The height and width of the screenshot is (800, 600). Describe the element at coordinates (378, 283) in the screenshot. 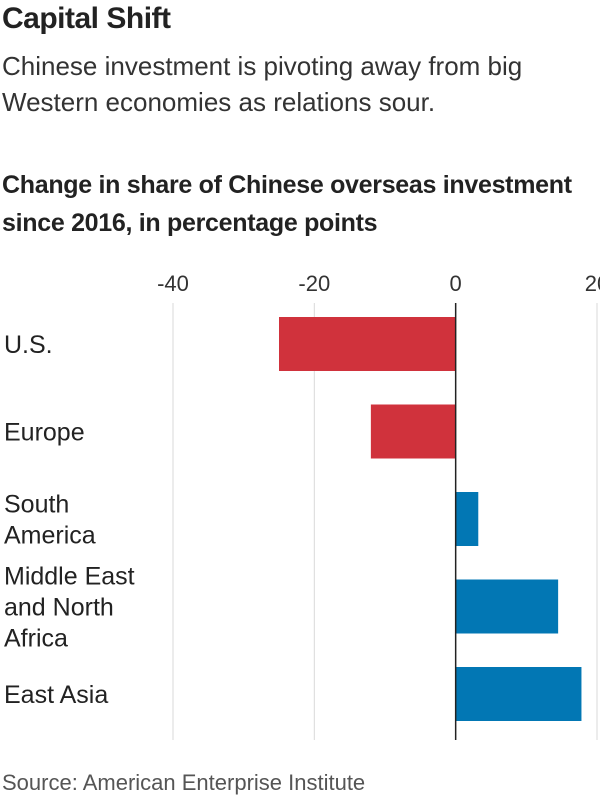

I see `x-axis-ticks: -40 -20 0 20` at that location.